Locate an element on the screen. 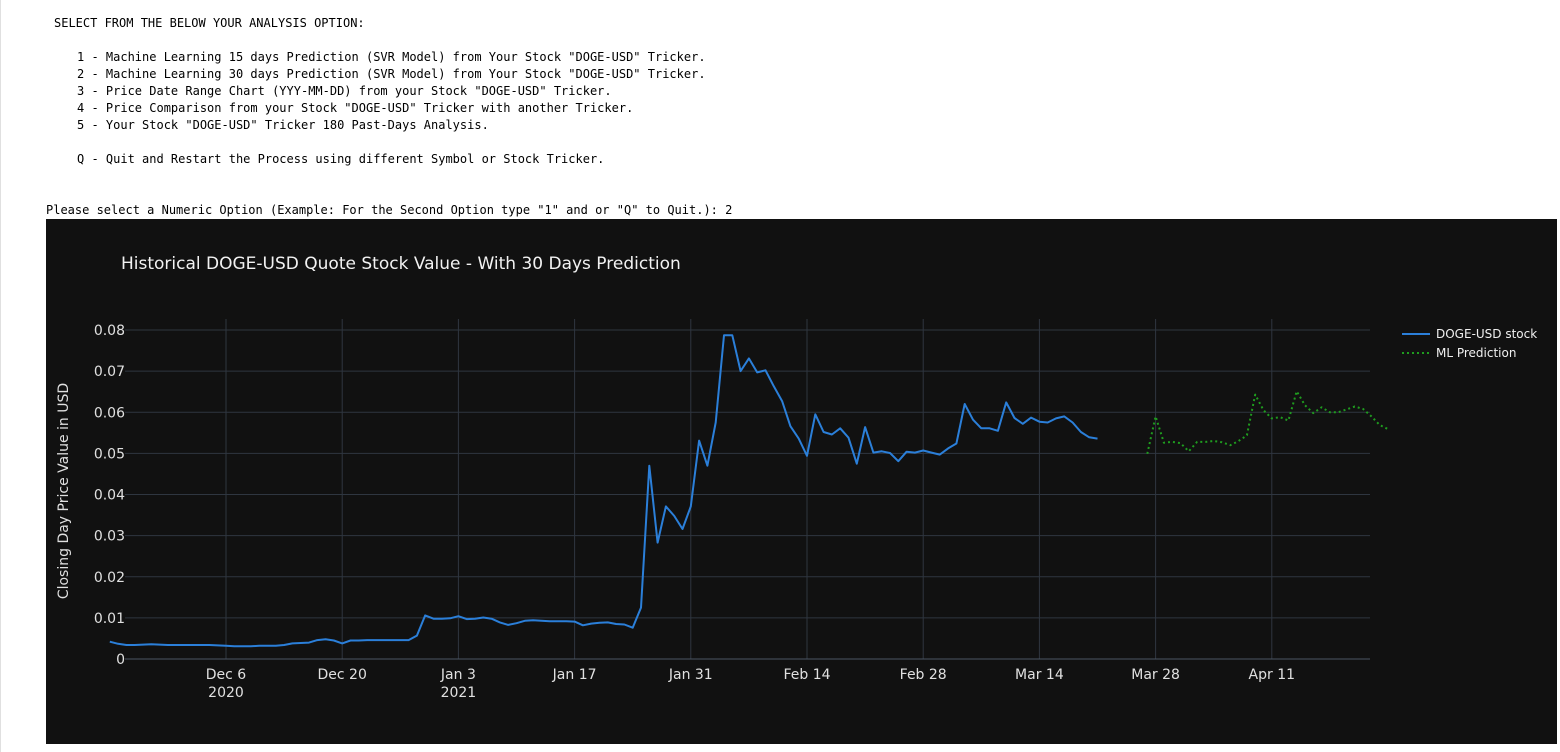 This screenshot has width=1560, height=752. legend-label: DOGE-USD stock is located at coordinates (1486, 334).